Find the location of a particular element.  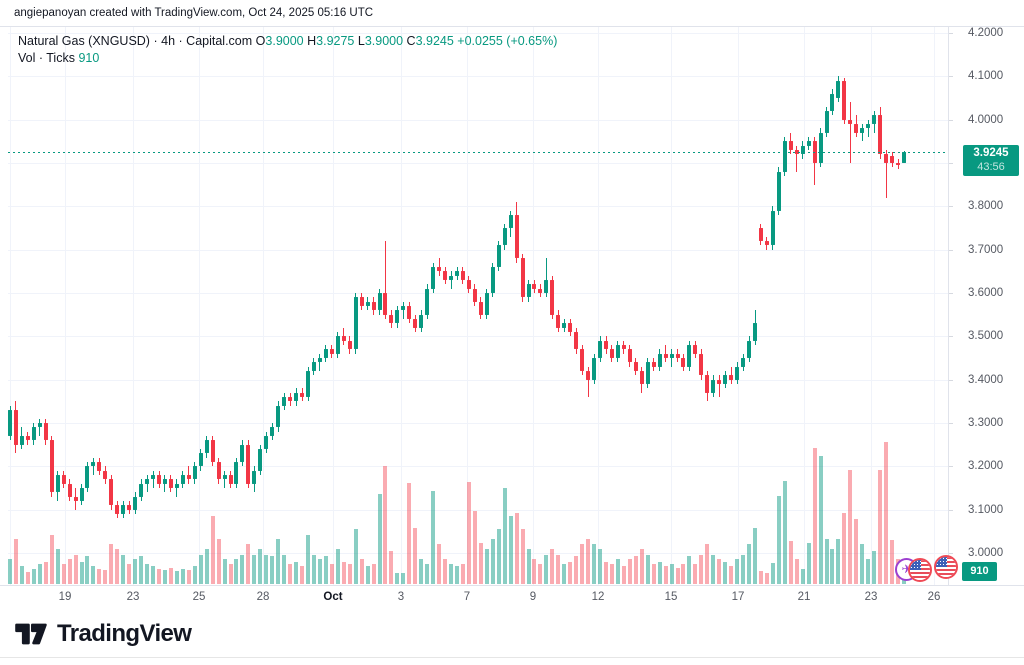

time-axis-label: 17 is located at coordinates (738, 597).